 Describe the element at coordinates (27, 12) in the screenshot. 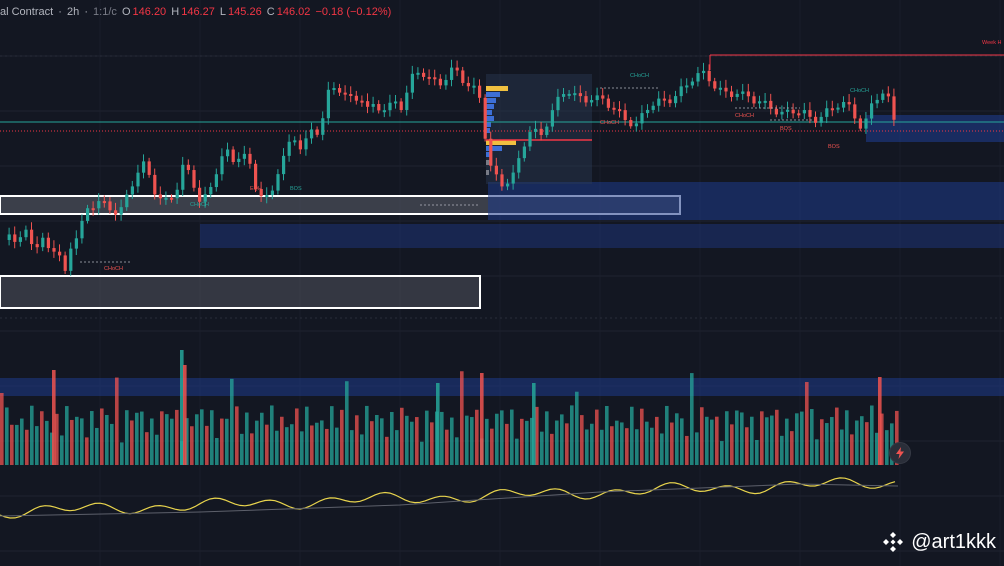

I see `symbol-name: al Contract` at that location.